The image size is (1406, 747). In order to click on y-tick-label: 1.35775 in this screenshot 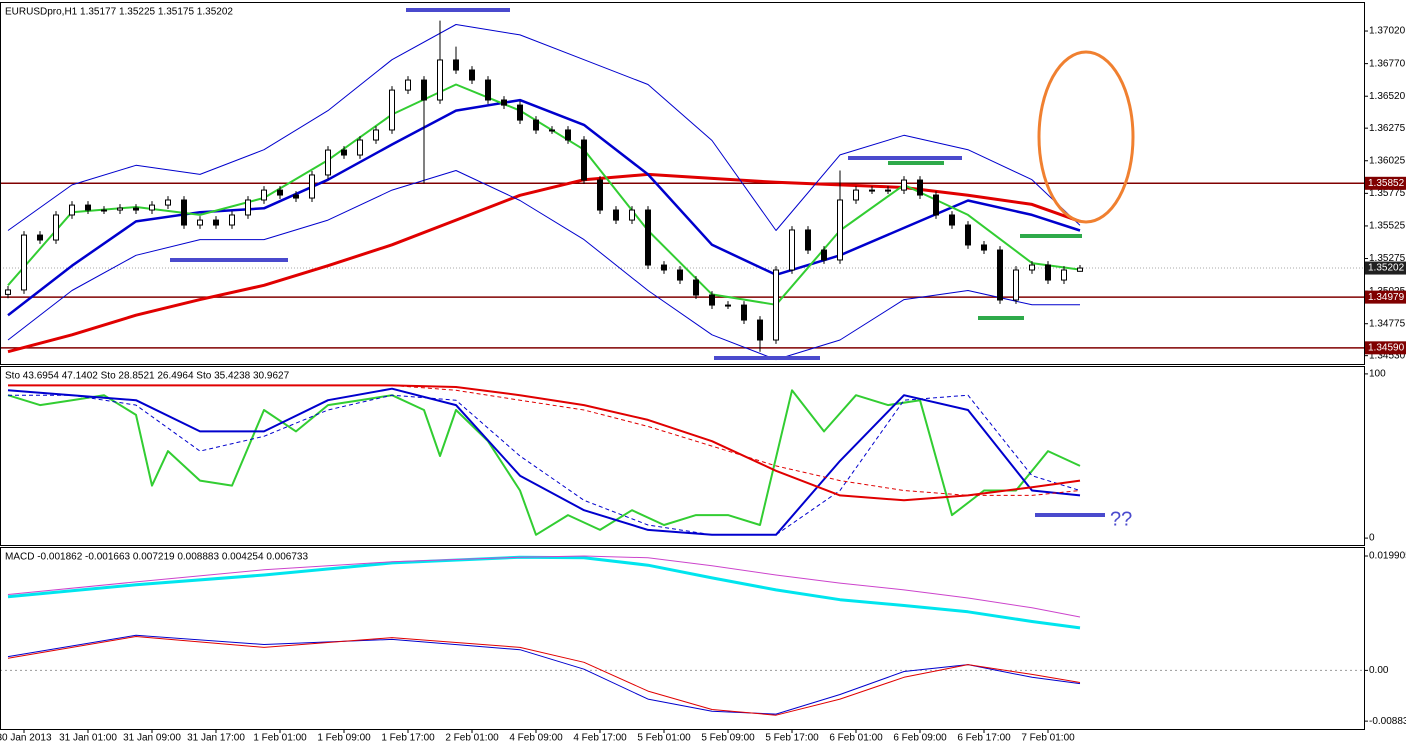, I will do `click(1387, 193)`.